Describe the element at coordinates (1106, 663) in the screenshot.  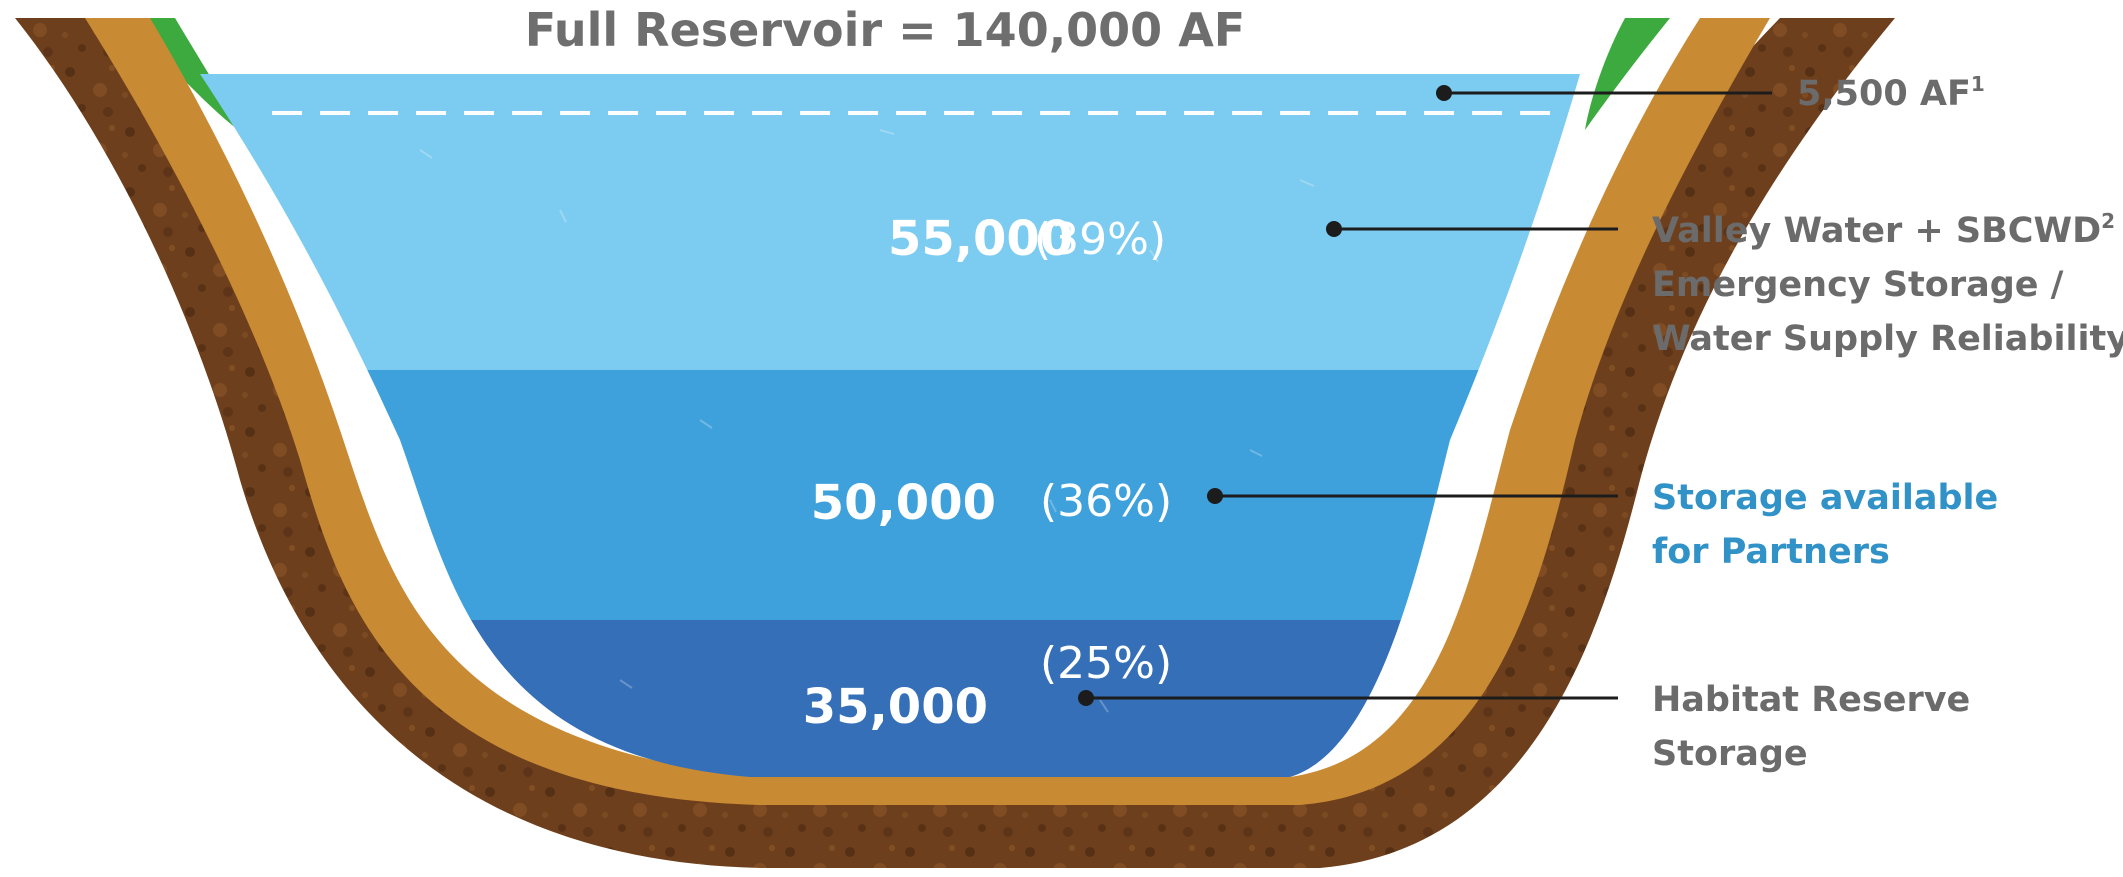
I see `habitat-percent: (25%)` at that location.